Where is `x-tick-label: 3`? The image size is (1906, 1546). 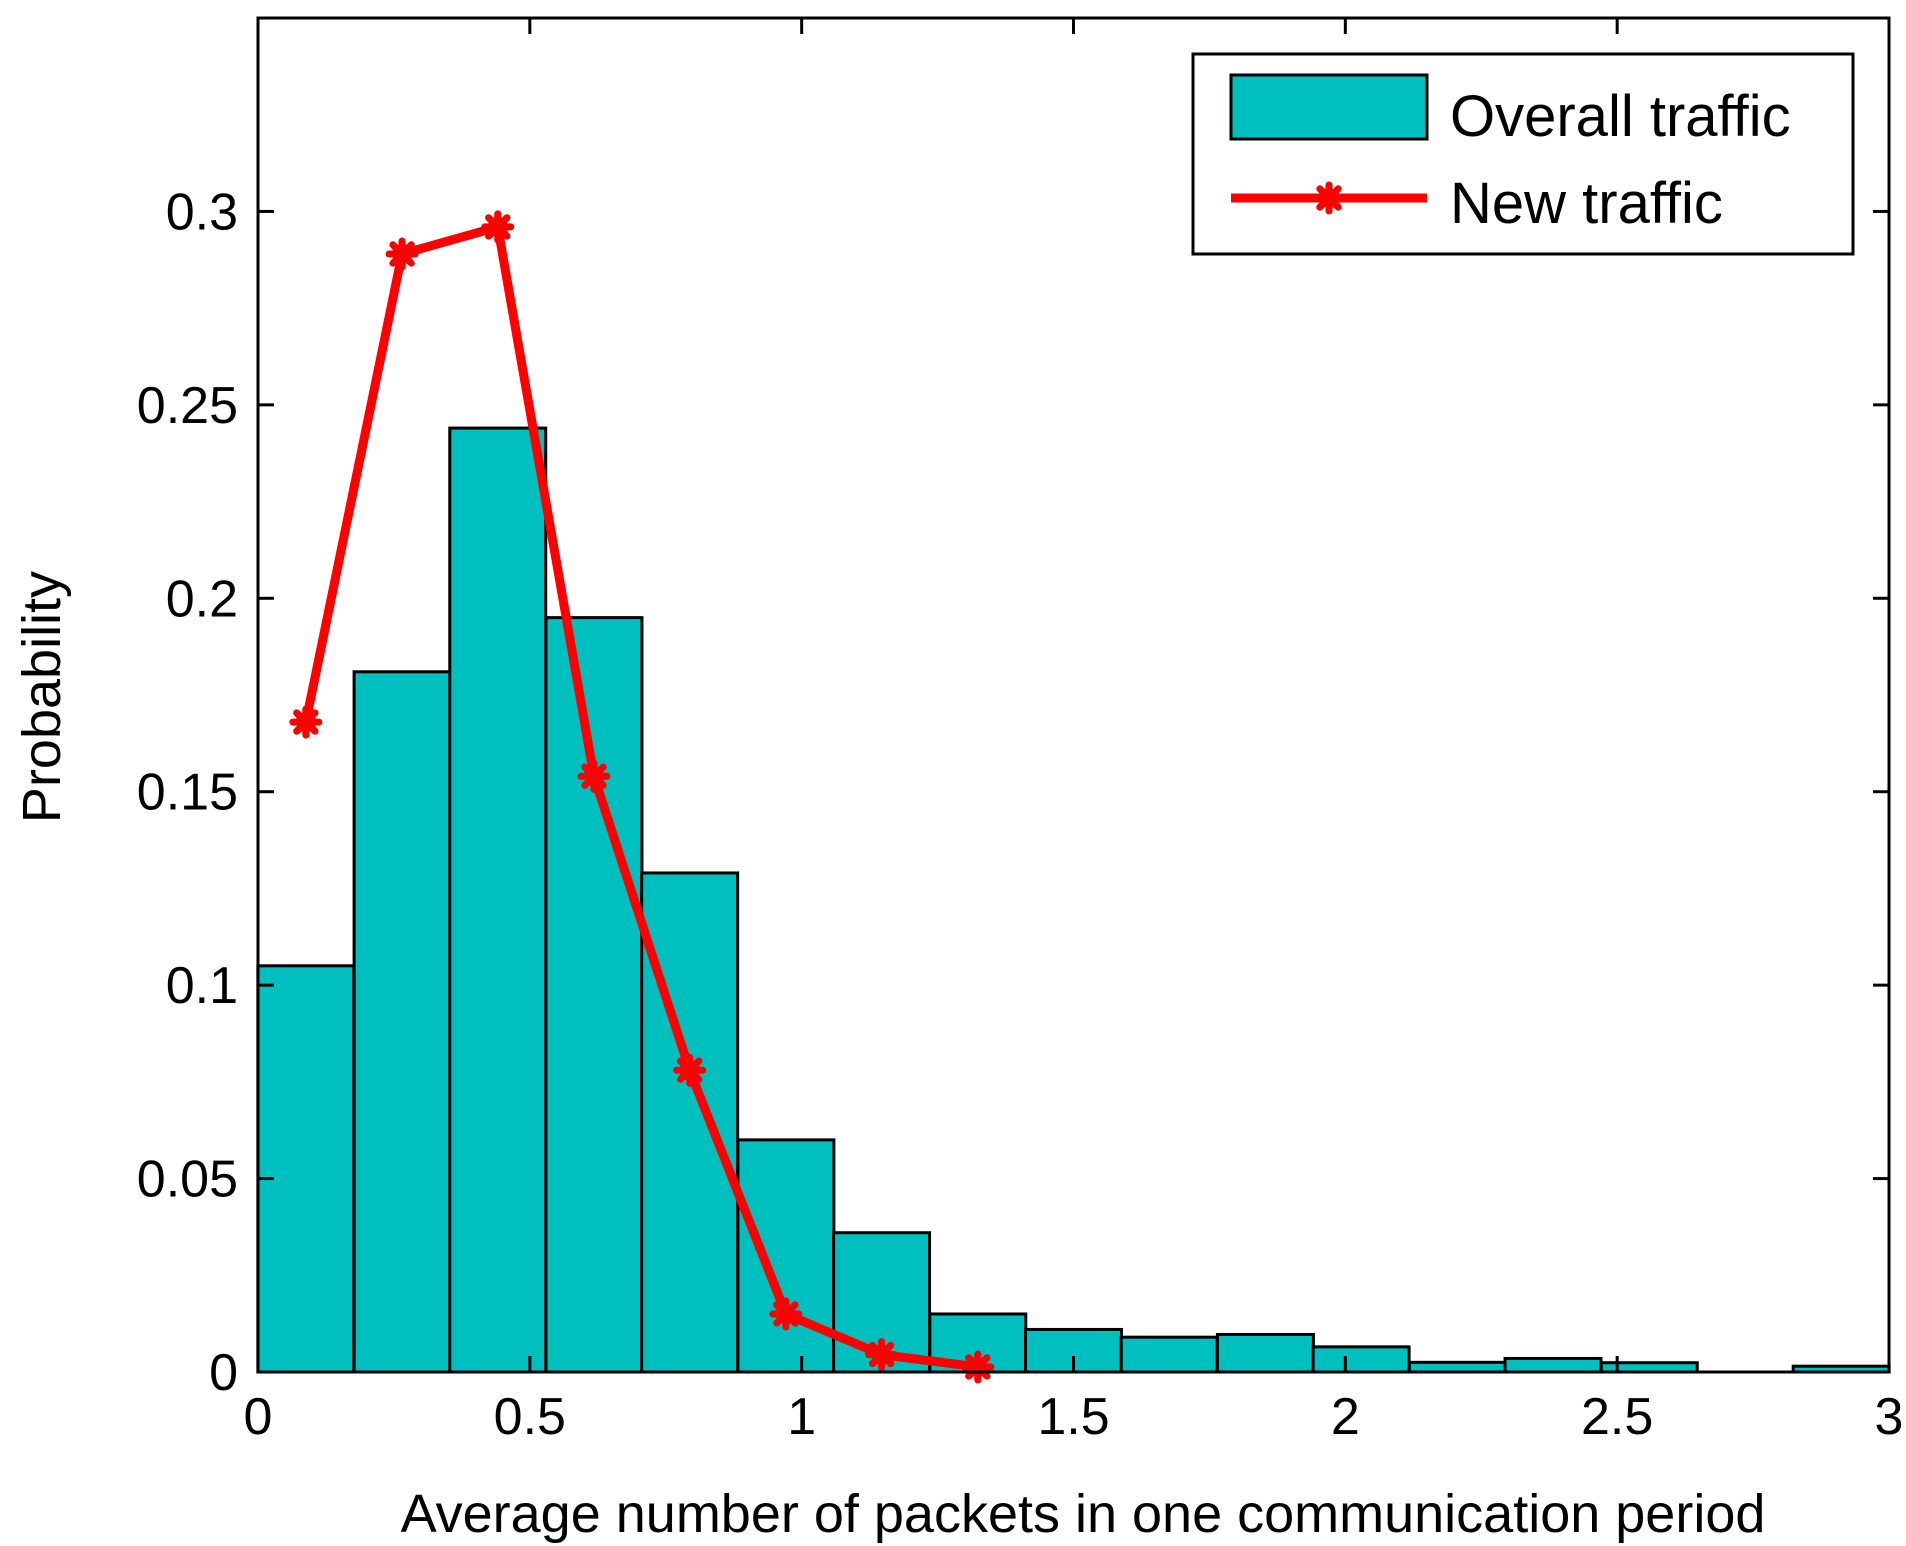 x-tick-label: 3 is located at coordinates (1889, 1417).